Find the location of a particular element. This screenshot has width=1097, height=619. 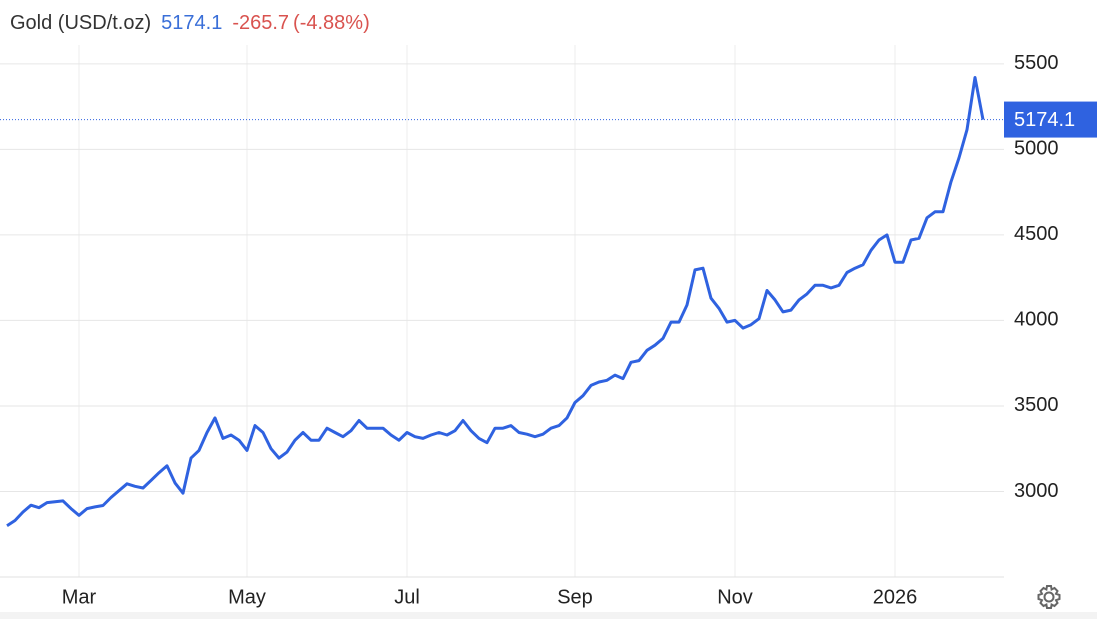

x-tick-label: Sep is located at coordinates (575, 597).